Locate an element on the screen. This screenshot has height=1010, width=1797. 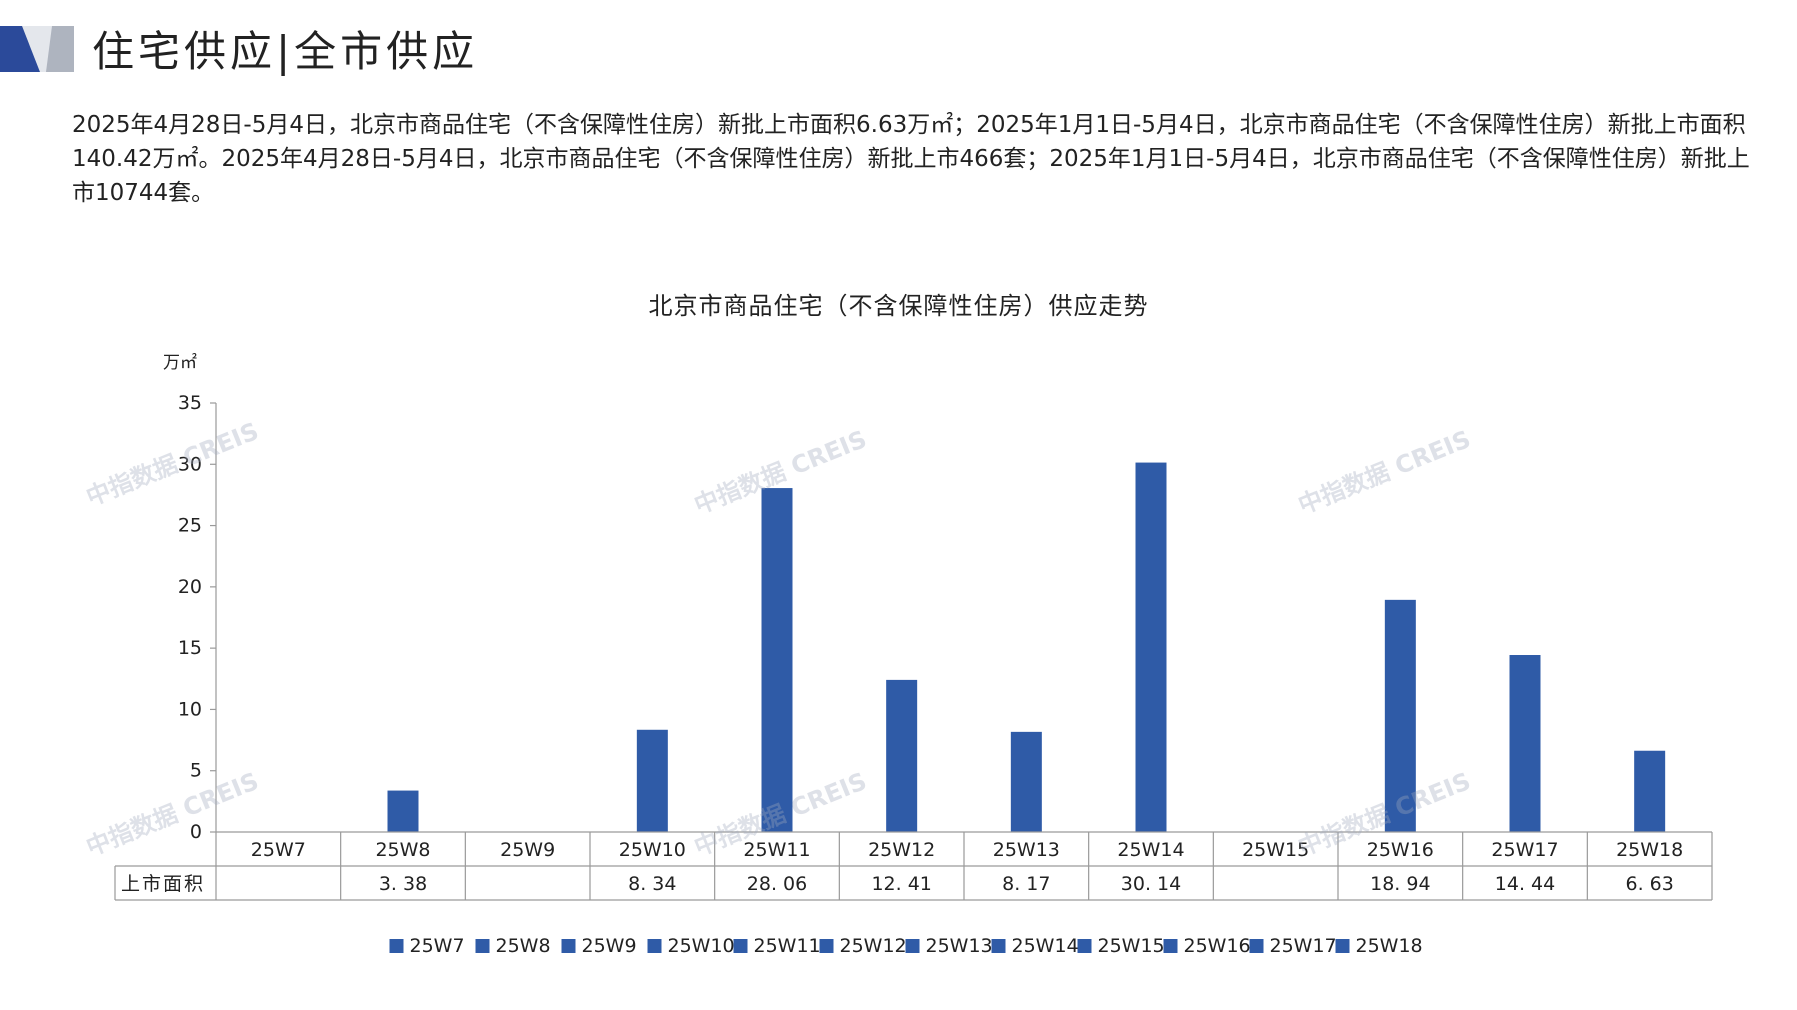
data-label: 6. 63 is located at coordinates (1649, 884).